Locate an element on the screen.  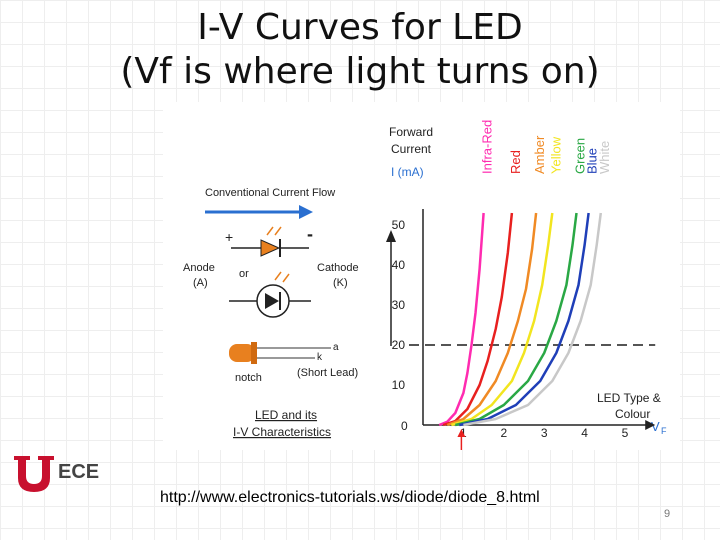
page-number: 9 is located at coordinates (667, 514).